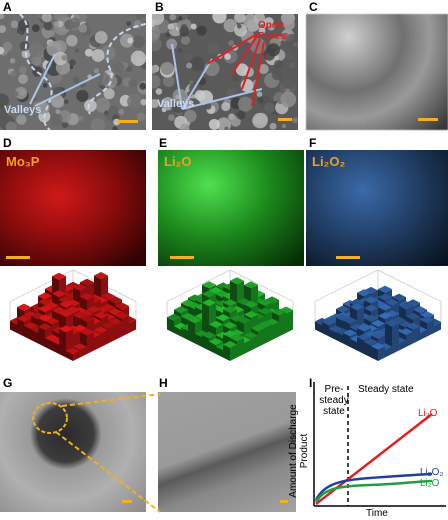 The height and width of the screenshot is (520, 448). What do you see at coordinates (50, 418) in the screenshot?
I see `zoom-circle` at bounding box center [50, 418].